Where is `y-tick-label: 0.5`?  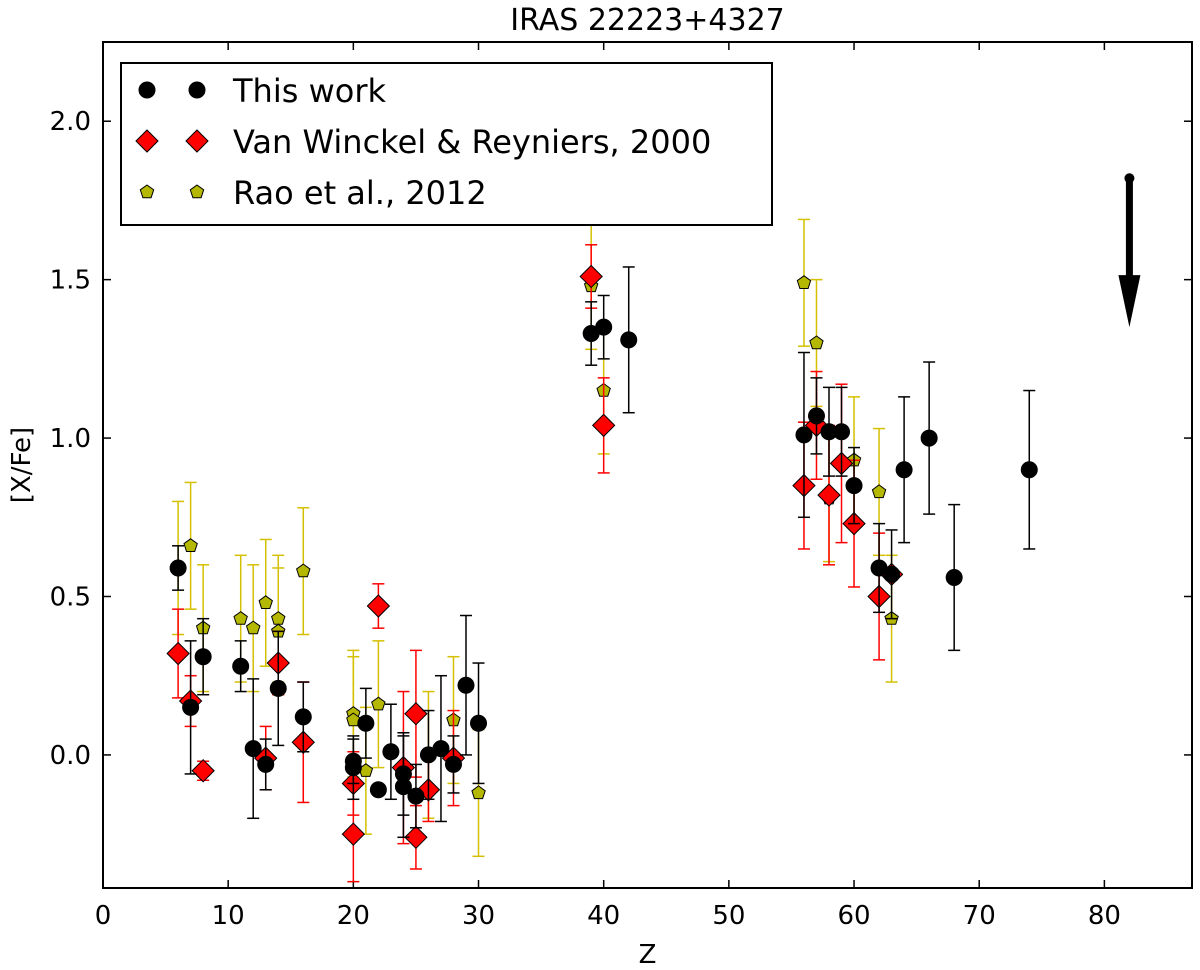 y-tick-label: 0.5 is located at coordinates (70, 597).